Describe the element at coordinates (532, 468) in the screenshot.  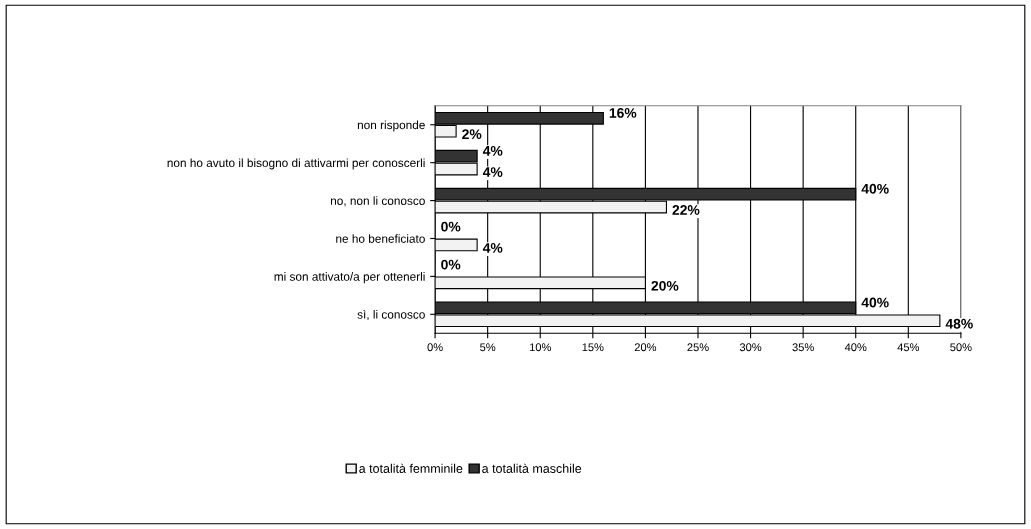
I see `legend-label: a totalità maschile` at that location.